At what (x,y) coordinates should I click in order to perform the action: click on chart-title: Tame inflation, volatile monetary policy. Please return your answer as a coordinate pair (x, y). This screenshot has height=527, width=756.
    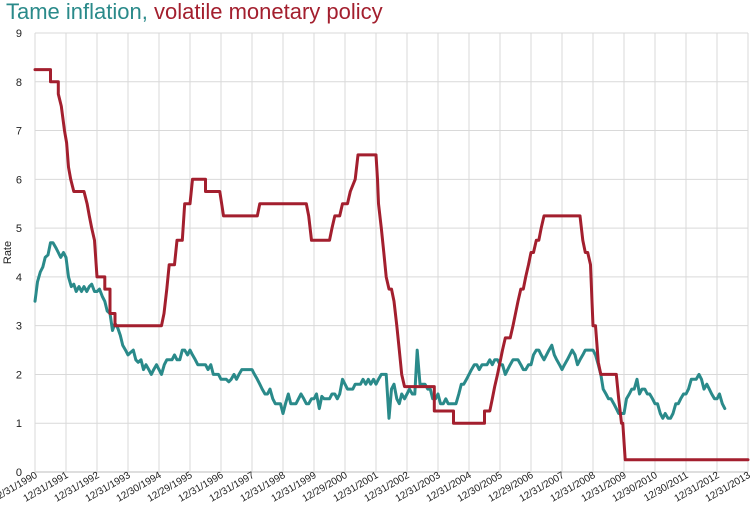
    Looking at the image, I should click on (194, 13).